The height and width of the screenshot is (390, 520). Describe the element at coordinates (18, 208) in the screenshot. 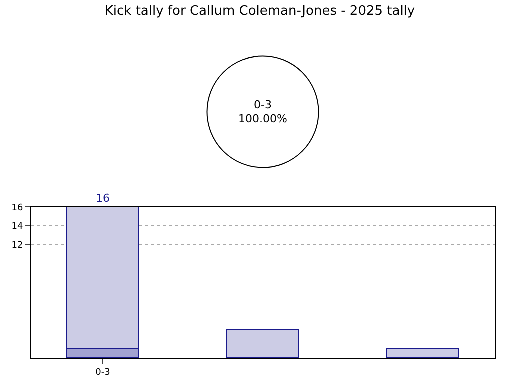

I see `y-tick-label: 16` at that location.